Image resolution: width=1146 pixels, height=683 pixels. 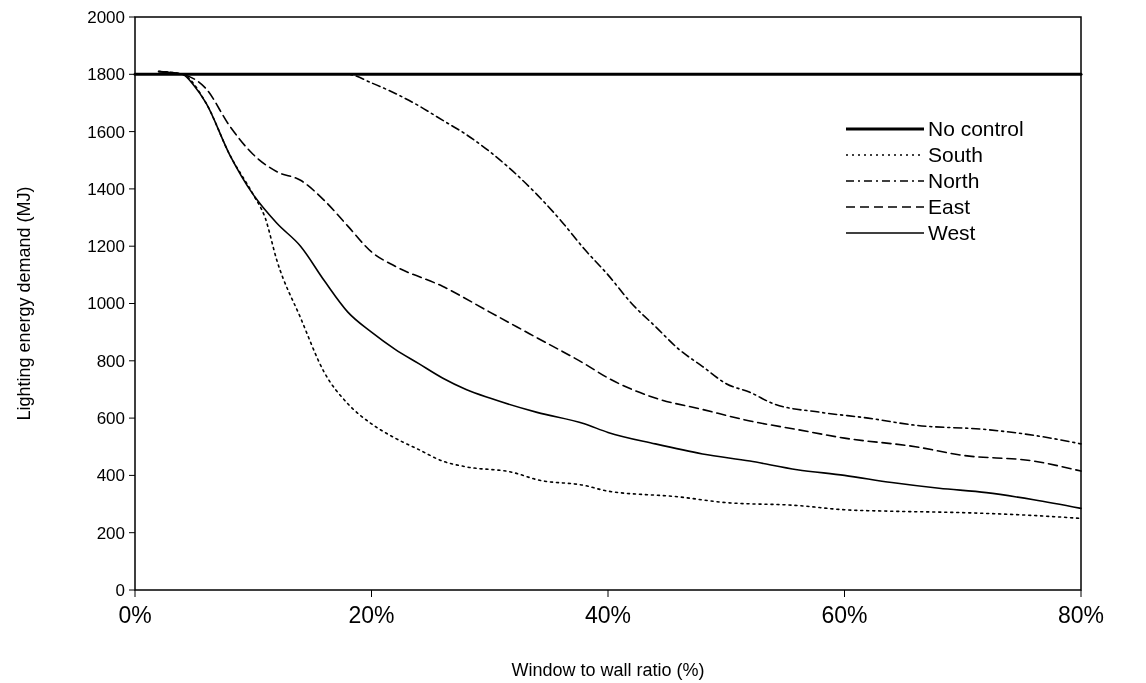 I want to click on y-axis-title: Lighting energy demand (MJ), so click(x=24, y=303).